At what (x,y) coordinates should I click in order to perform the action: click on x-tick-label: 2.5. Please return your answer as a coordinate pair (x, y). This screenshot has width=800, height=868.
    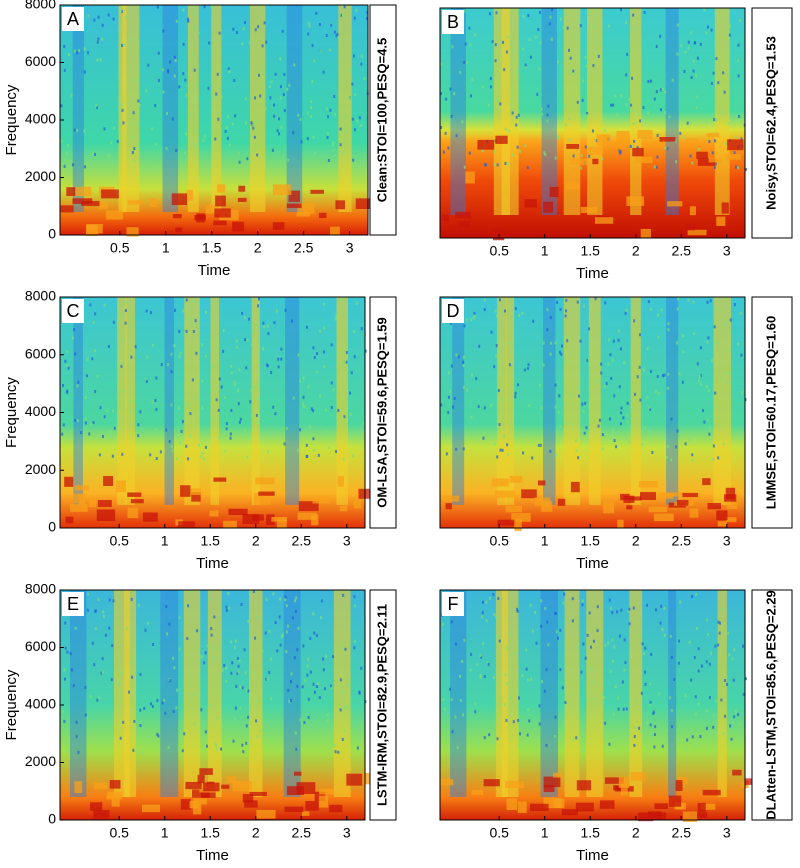
    Looking at the image, I should click on (302, 541).